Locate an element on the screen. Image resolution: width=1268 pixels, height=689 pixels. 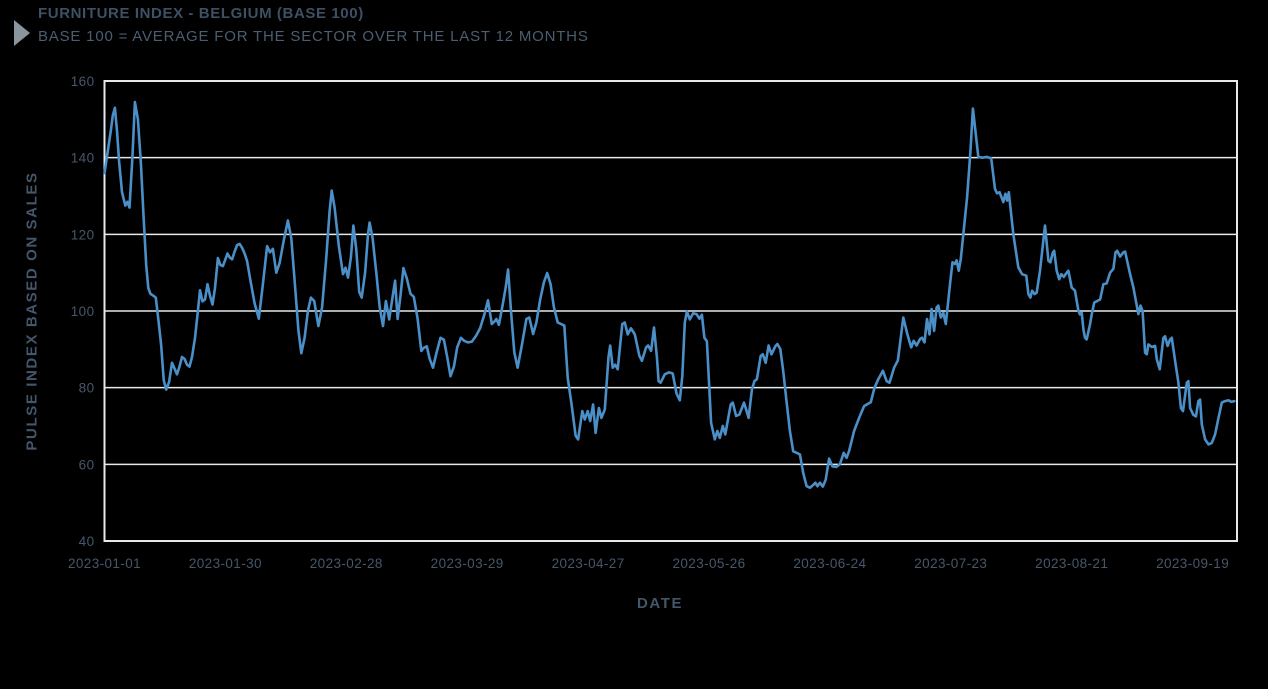
x-tick-2023-04-27: 2023-04-27 is located at coordinates (588, 563).